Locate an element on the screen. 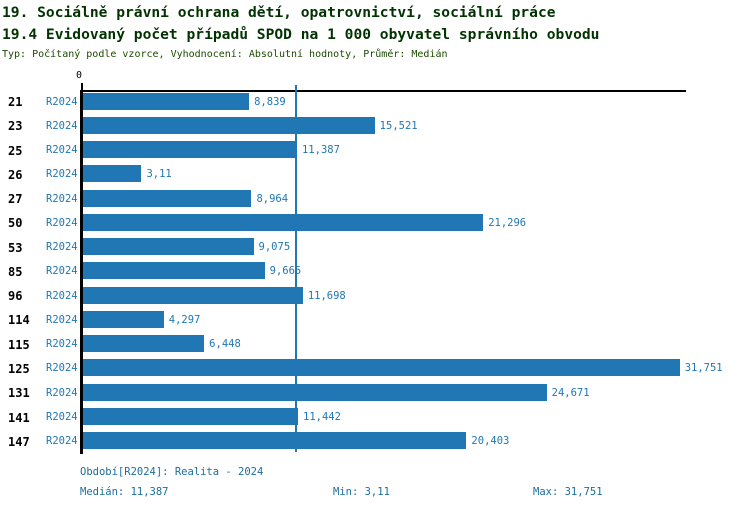 This screenshot has height=512, width=750. value-label: 9,075 is located at coordinates (274, 247).